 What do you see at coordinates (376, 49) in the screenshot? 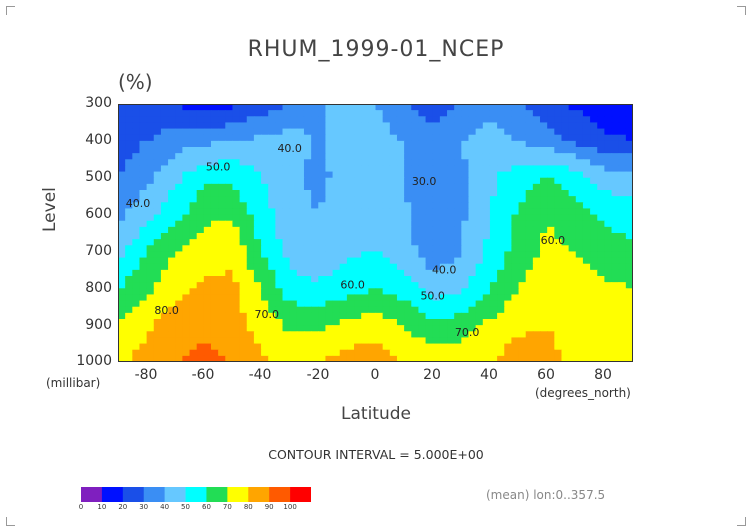
I see `chart-title: RHUM_1999-01_NCEP` at bounding box center [376, 49].